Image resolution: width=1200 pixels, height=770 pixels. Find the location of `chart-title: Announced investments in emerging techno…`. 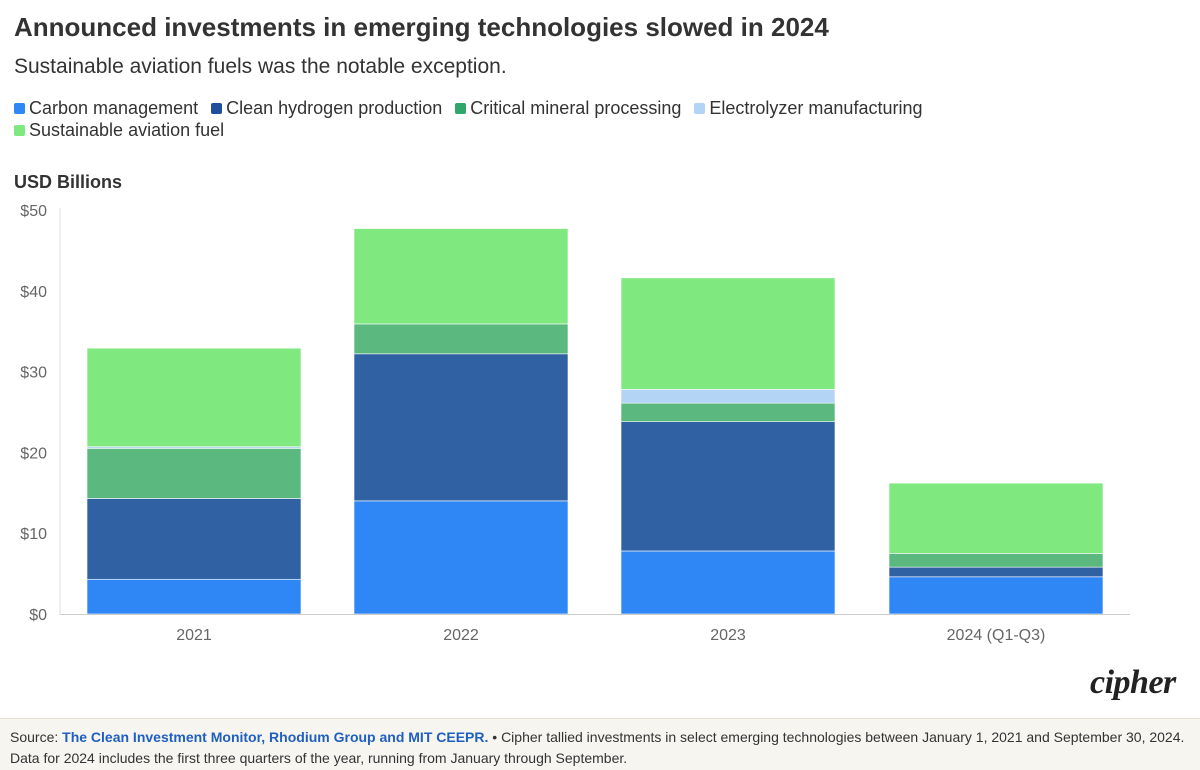

chart-title: Announced investments in emerging techno… is located at coordinates (421, 27).